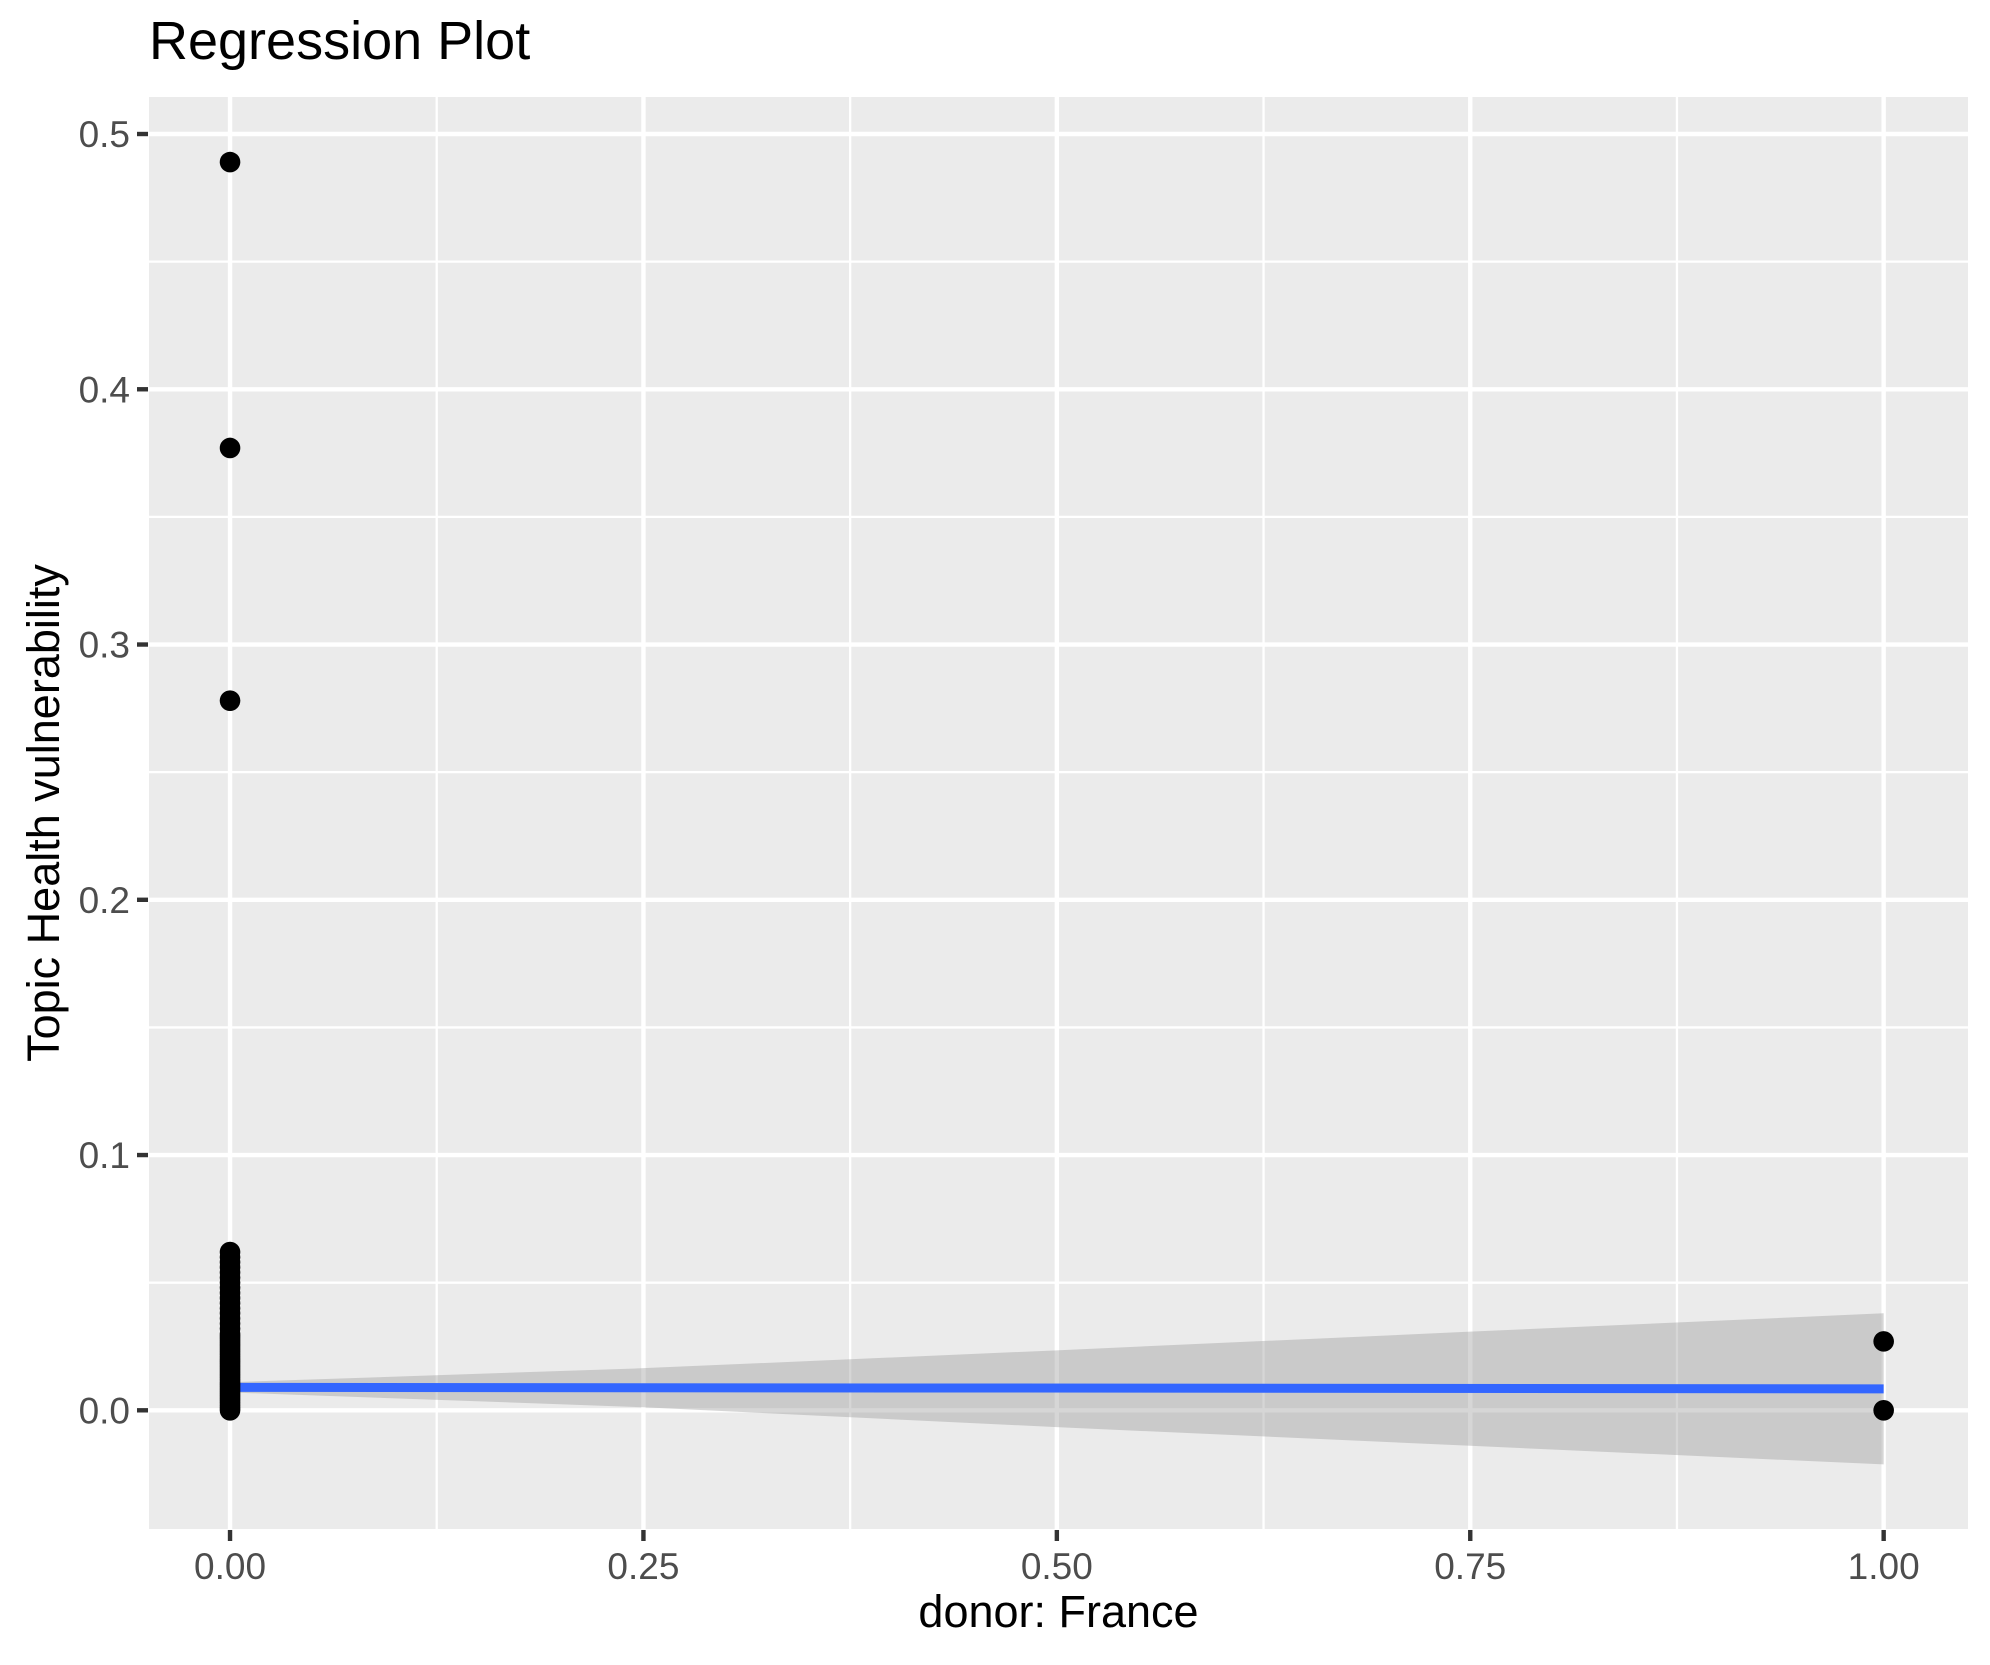  Describe the element at coordinates (1057, 1566) in the screenshot. I see `x-tick-label: 0.50` at that location.